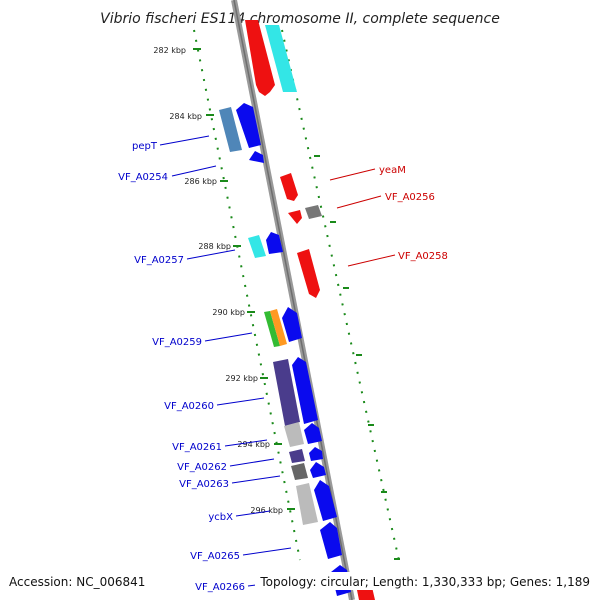  Describe the element at coordinates (204, 484) in the screenshot. I see `gene-label-VF_A0263: VF_A0263` at that location.